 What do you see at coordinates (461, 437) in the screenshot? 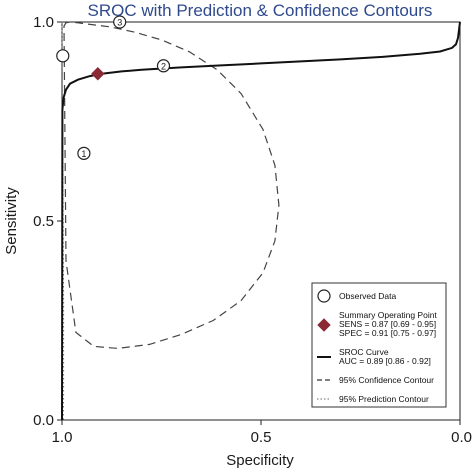
I see `x-tick-label: 0.0` at bounding box center [461, 437].